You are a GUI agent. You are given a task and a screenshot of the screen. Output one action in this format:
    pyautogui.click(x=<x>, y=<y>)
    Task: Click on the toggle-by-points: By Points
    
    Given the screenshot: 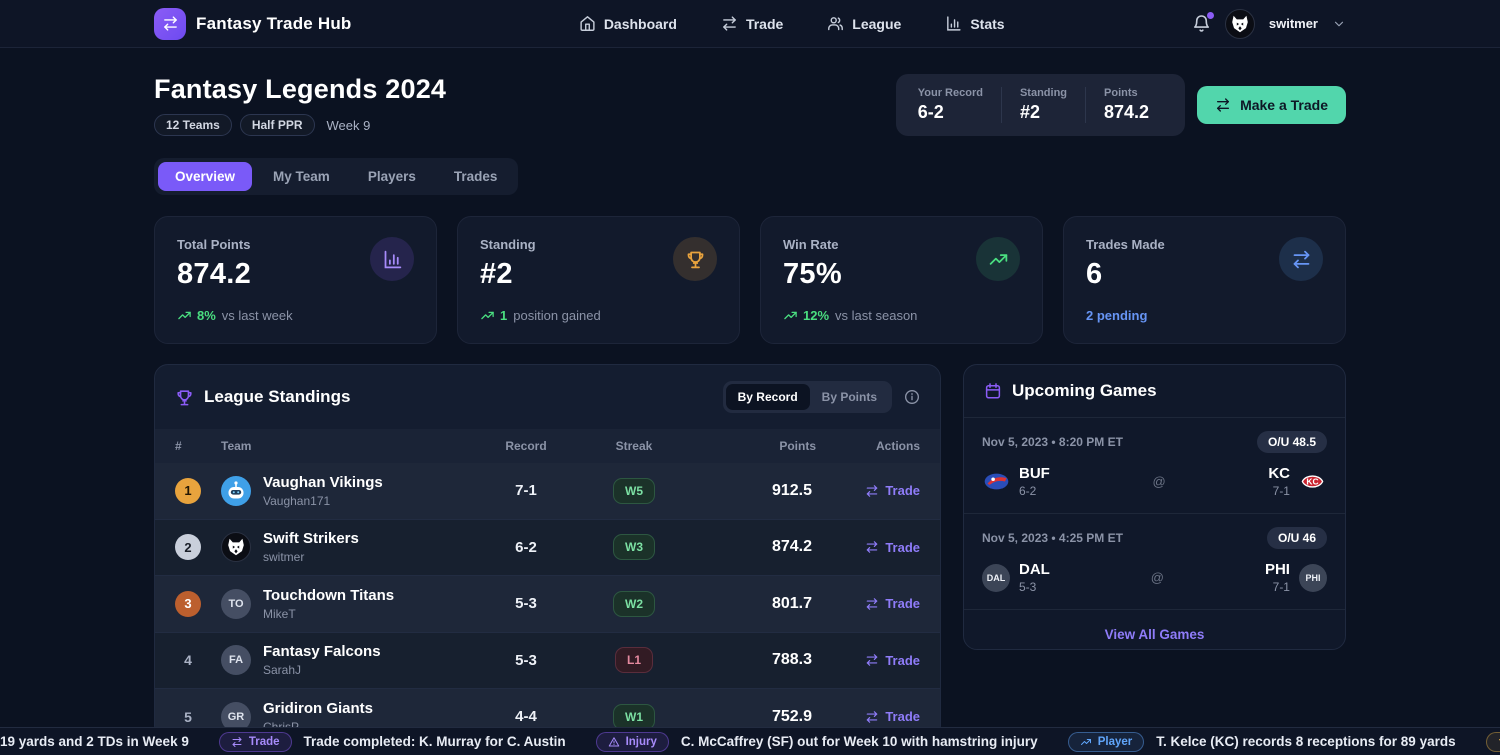 What is the action you would take?
    pyautogui.click(x=849, y=397)
    